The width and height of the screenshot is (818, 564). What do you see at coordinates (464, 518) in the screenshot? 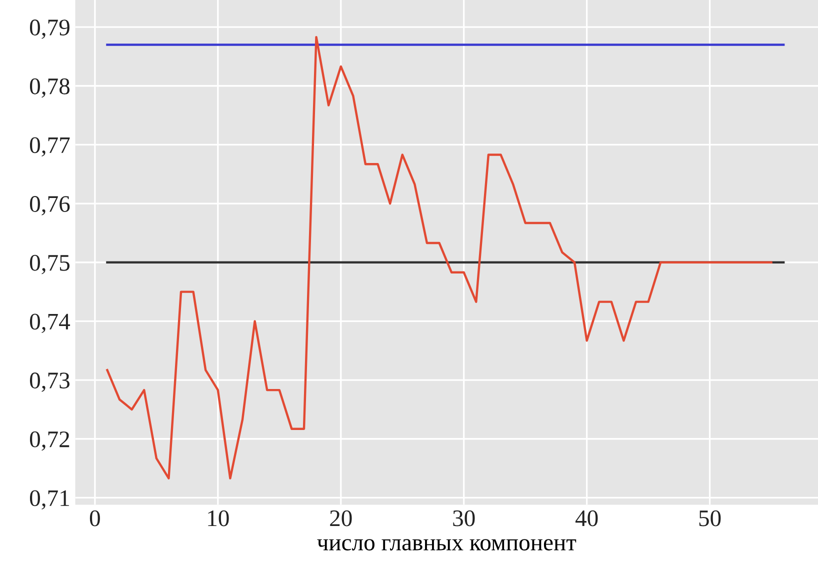
I see `x-tick-label: 30` at bounding box center [464, 518].